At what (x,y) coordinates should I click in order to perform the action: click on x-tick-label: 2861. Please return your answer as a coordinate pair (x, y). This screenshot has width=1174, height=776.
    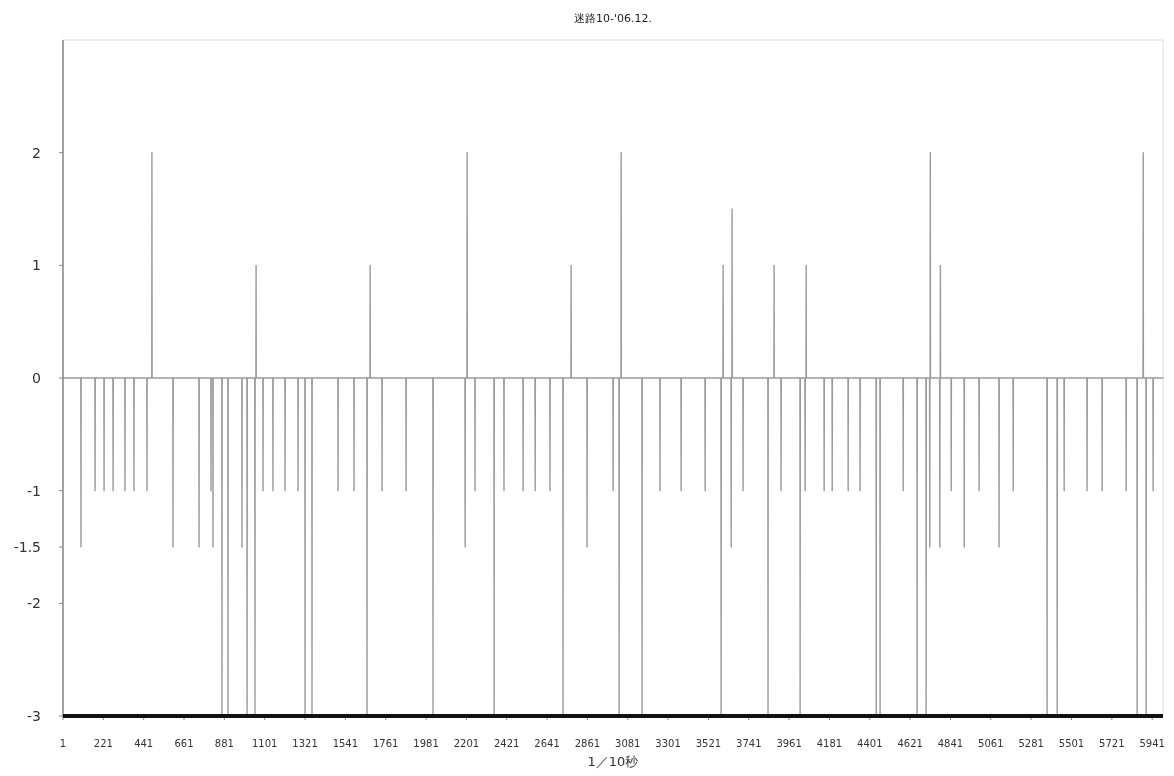
    Looking at the image, I should click on (587, 743).